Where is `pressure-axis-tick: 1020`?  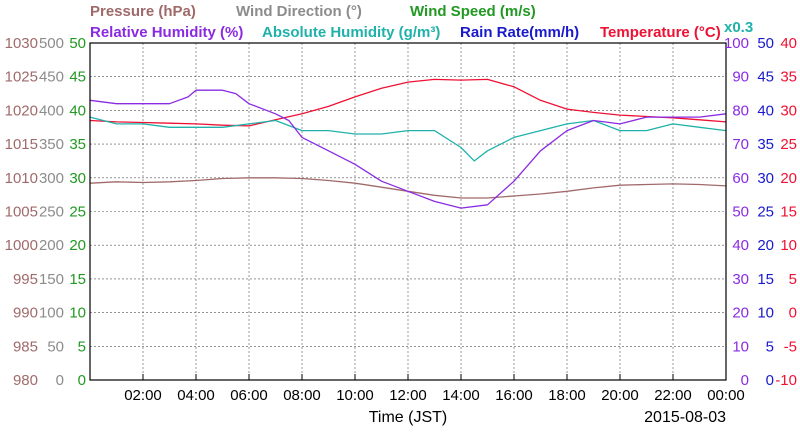 pressure-axis-tick: 1020 is located at coordinates (21, 110).